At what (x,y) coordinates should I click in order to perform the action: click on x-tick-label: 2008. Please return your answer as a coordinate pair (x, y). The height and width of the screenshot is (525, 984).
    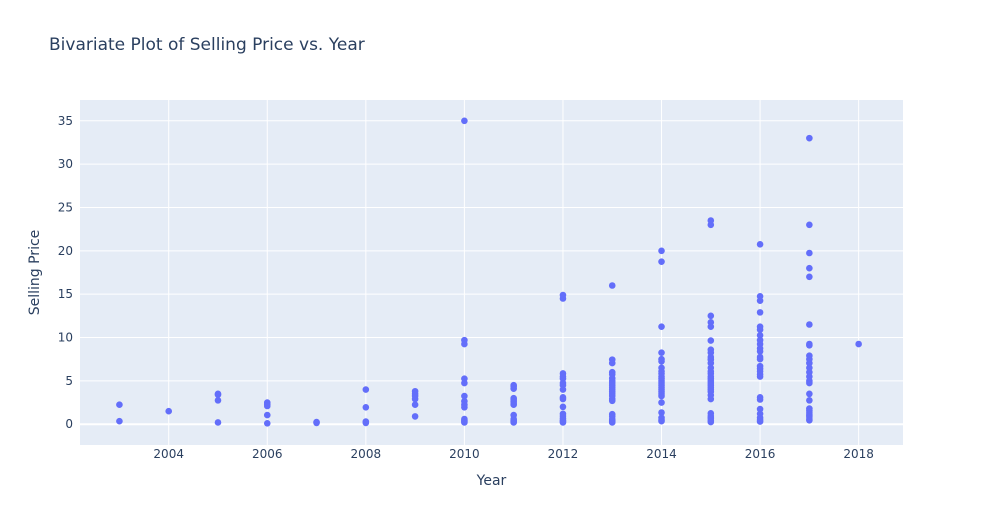
    Looking at the image, I should click on (366, 454).